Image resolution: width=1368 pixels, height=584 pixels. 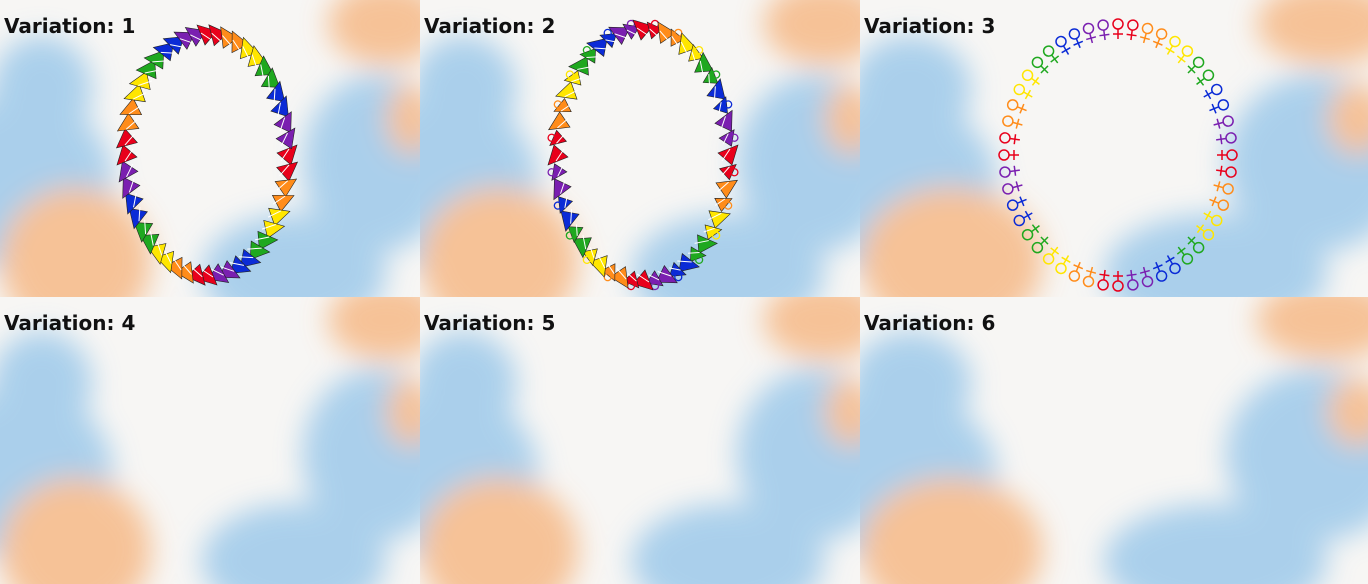 What do you see at coordinates (128, 26) in the screenshot?
I see `variation-number: 1` at bounding box center [128, 26].